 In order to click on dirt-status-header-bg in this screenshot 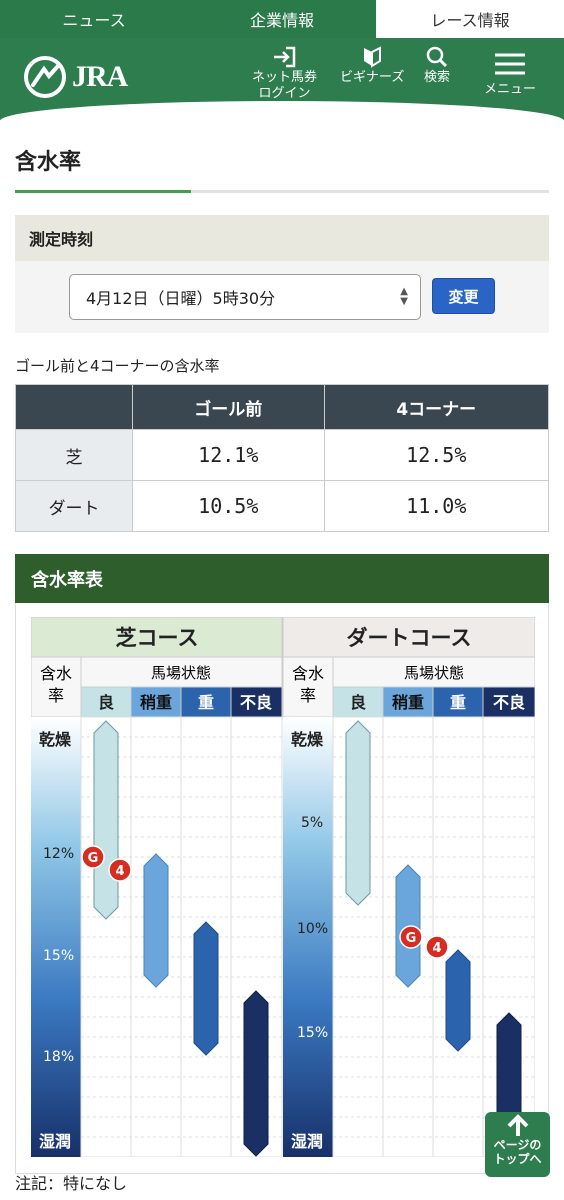, I will do `click(433, 672)`.